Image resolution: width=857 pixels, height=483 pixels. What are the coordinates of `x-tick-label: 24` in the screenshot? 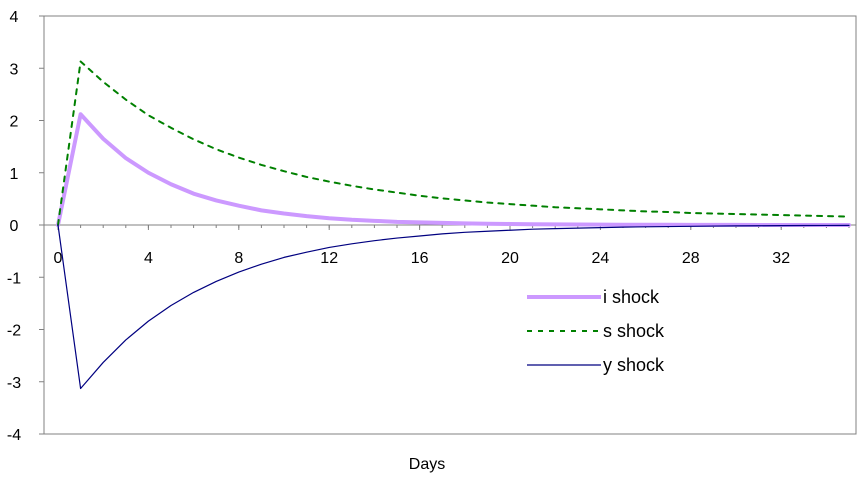 It's located at (601, 258).